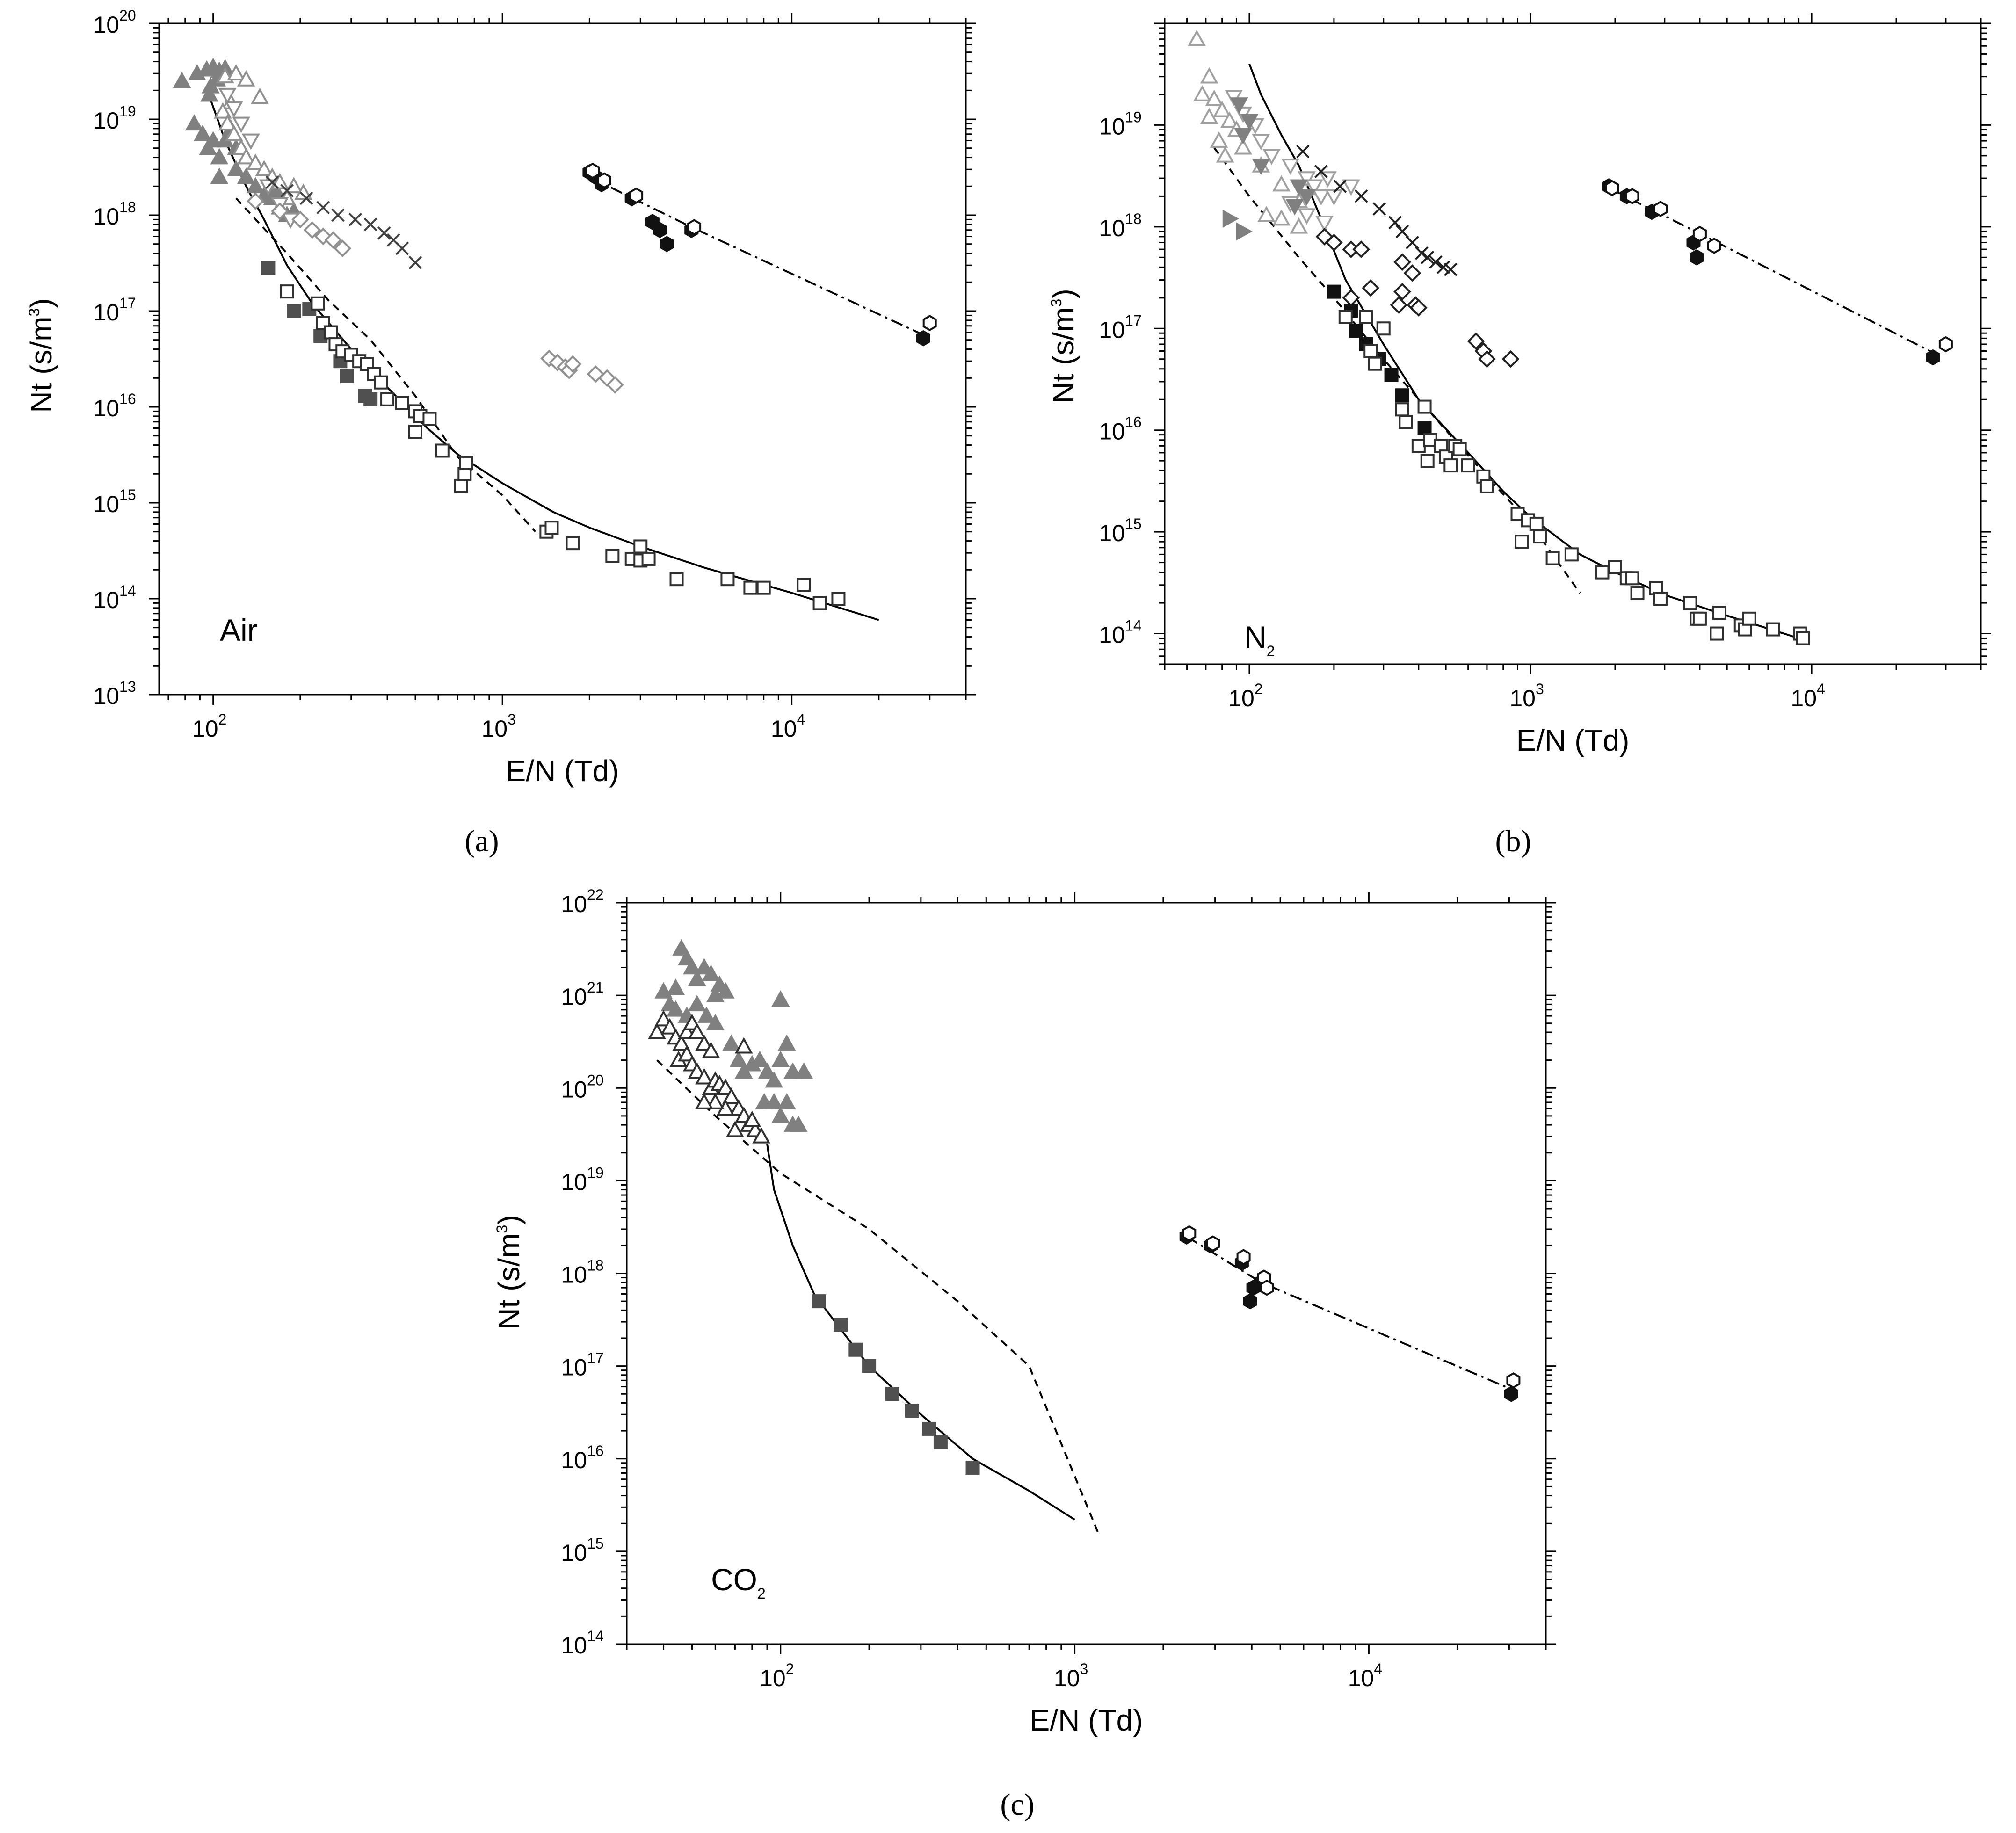  What do you see at coordinates (1527, 696) in the screenshot?
I see `x-tick-label: 10³` at bounding box center [1527, 696].